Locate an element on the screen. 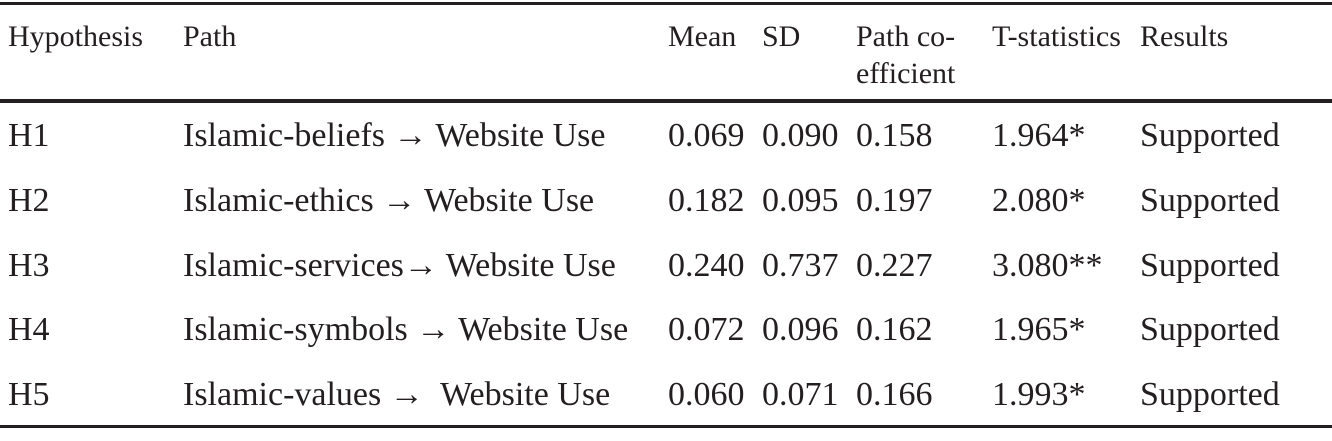  table-cell: 0.071 is located at coordinates (800, 394).